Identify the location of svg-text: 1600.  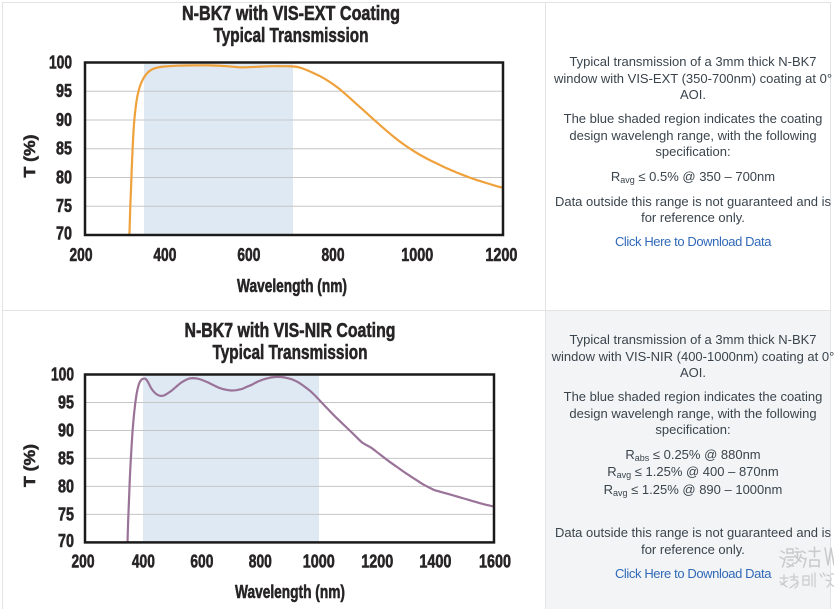
(495, 562).